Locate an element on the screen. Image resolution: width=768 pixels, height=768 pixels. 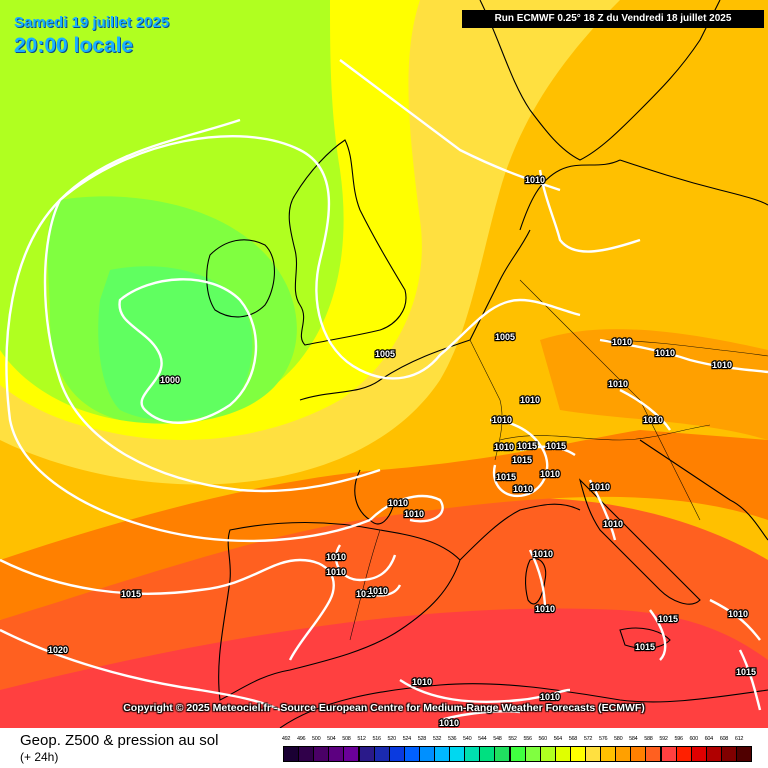
coast-sicily is located at coordinates (645, 638).